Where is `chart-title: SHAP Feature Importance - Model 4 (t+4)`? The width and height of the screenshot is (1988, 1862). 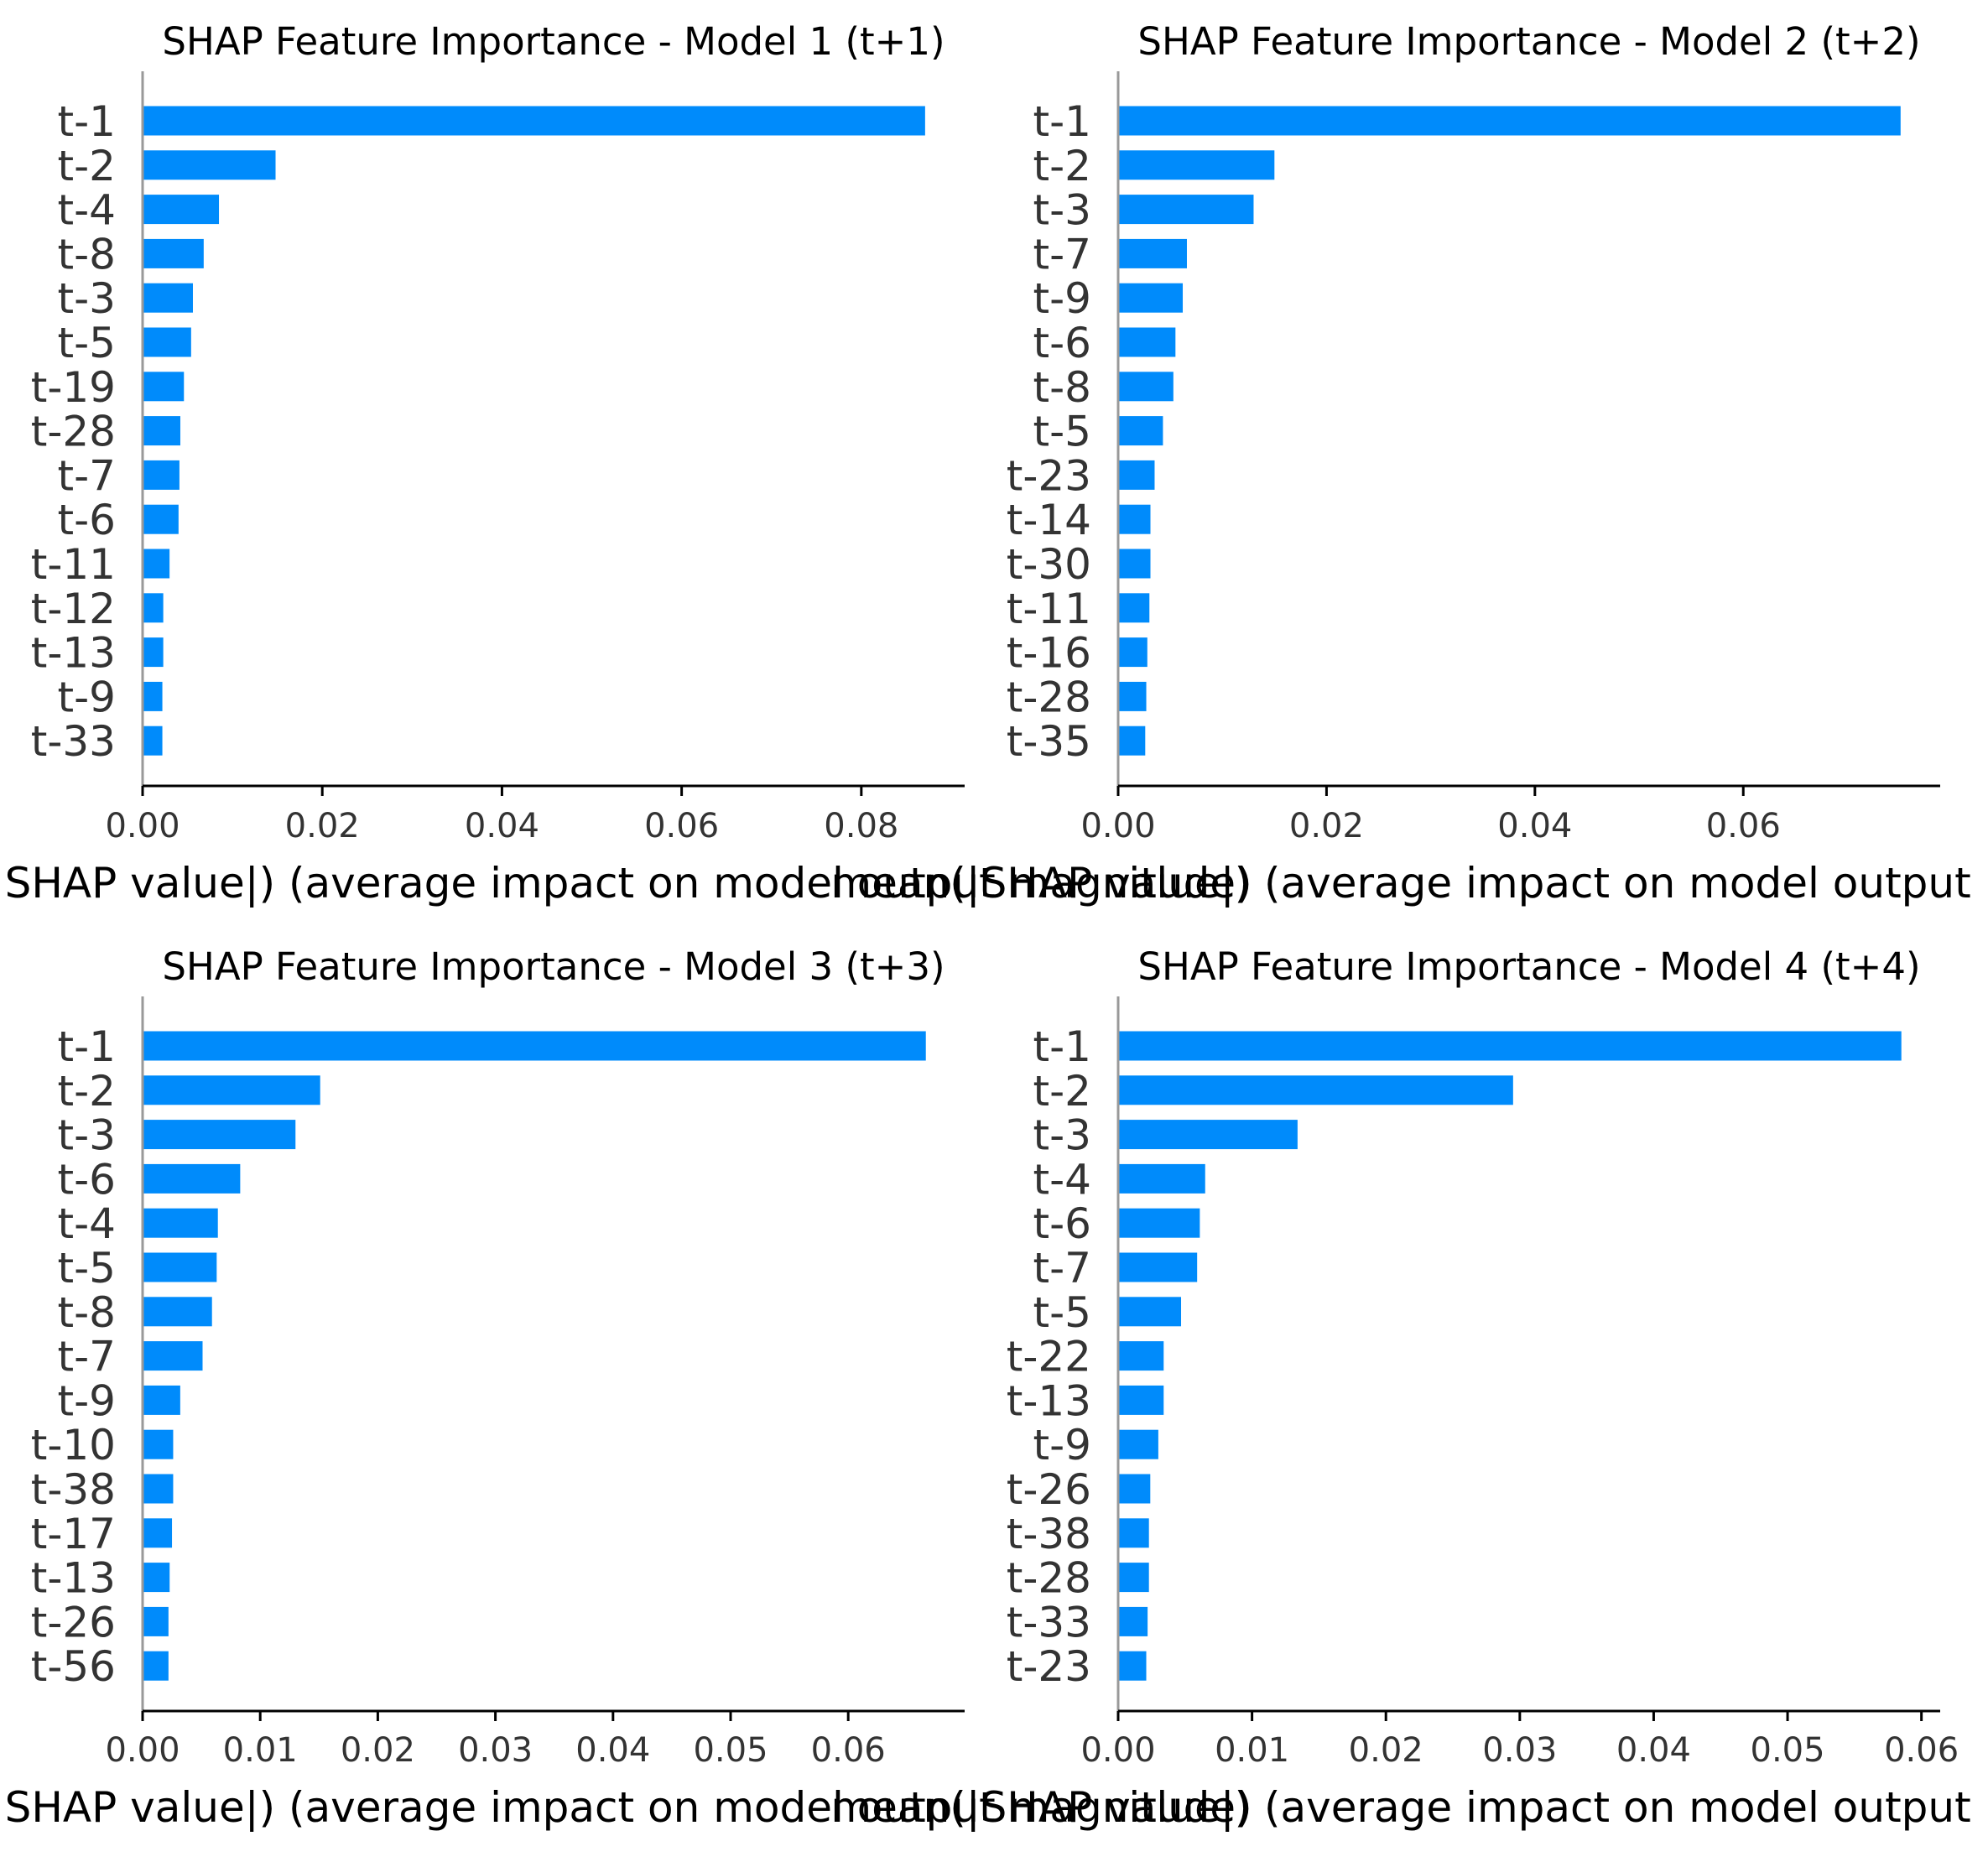
chart-title: SHAP Feature Importance - Model 4 (t+4) is located at coordinates (1528, 967).